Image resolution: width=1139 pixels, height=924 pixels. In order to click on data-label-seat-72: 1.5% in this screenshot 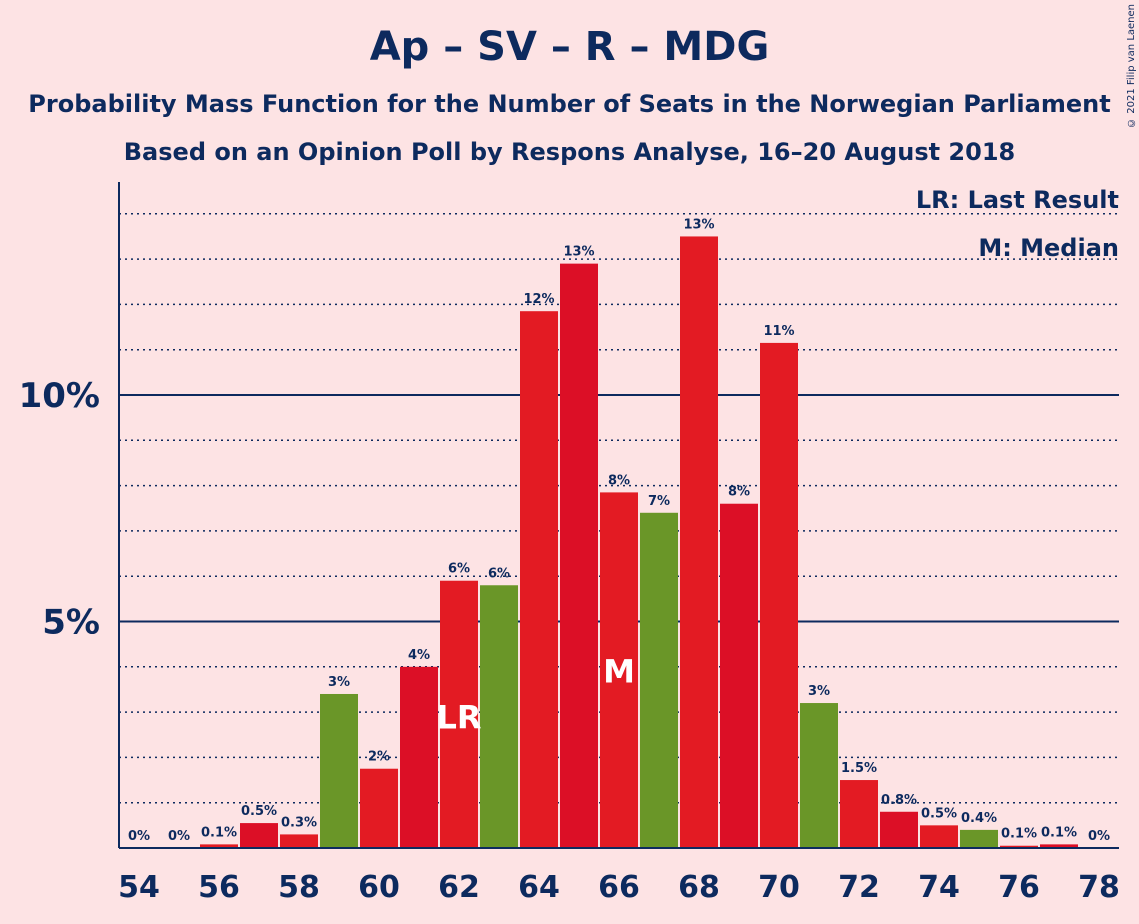, I will do `click(859, 768)`.